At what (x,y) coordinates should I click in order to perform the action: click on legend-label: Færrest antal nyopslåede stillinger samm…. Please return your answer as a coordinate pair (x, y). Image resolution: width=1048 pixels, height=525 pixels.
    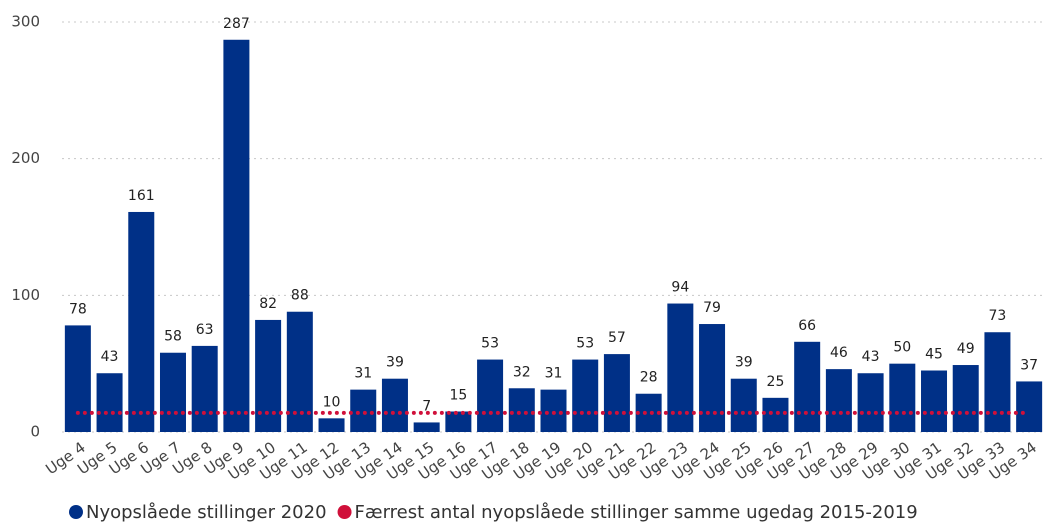
    Looking at the image, I should click on (636, 512).